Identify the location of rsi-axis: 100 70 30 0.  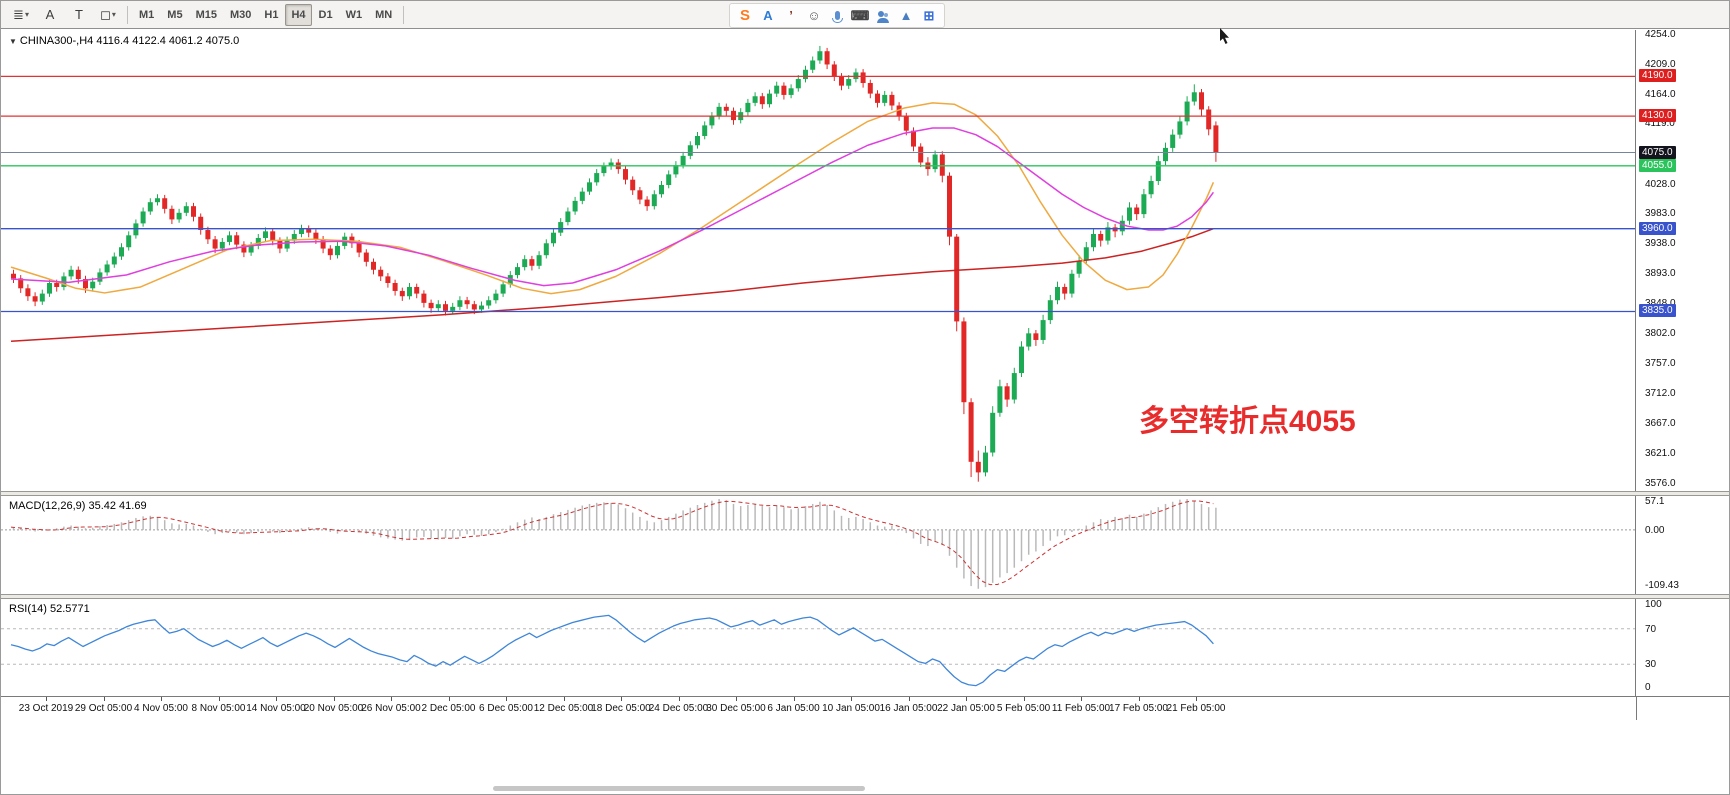
(1683, 647).